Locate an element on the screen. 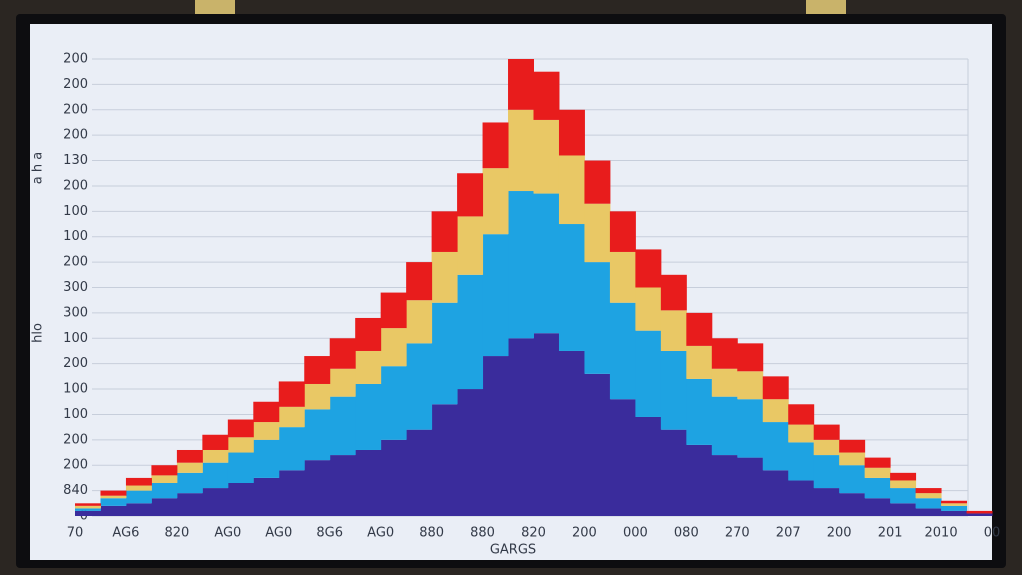  x-tick-label: 70 is located at coordinates (75, 533).